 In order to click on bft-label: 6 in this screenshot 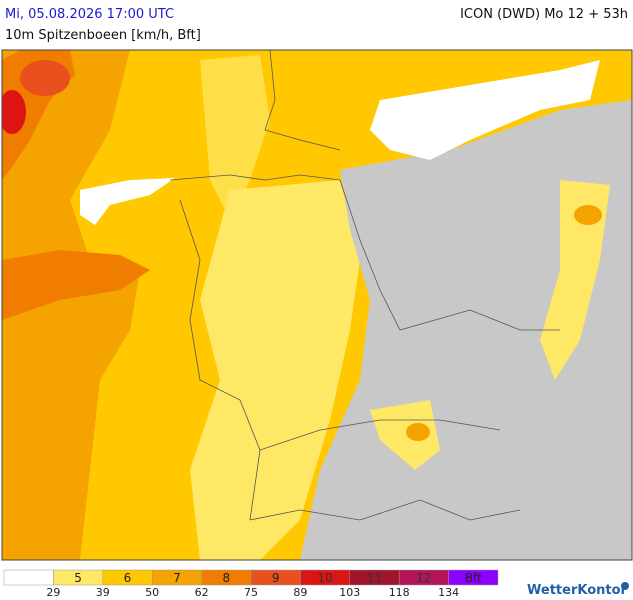, I will do `click(128, 578)`.